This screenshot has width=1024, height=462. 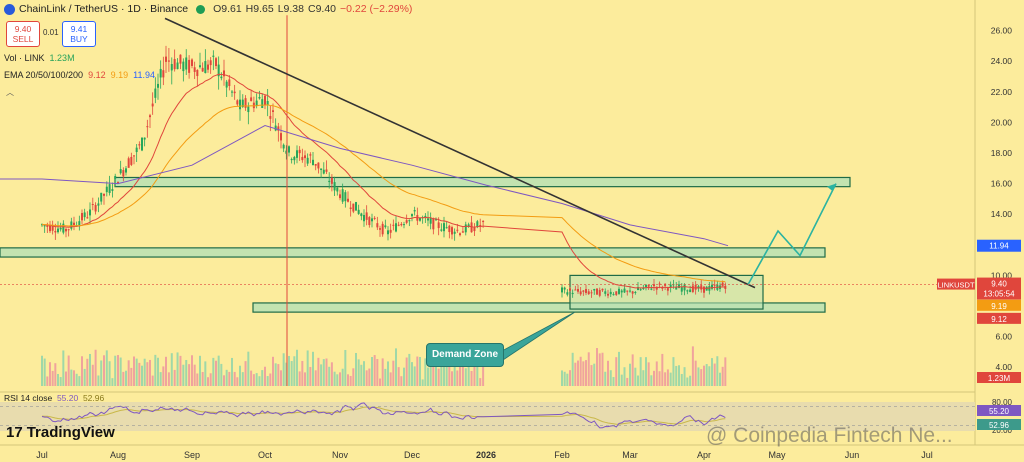 I want to click on demand-zone-pointer, so click(x=537, y=337).